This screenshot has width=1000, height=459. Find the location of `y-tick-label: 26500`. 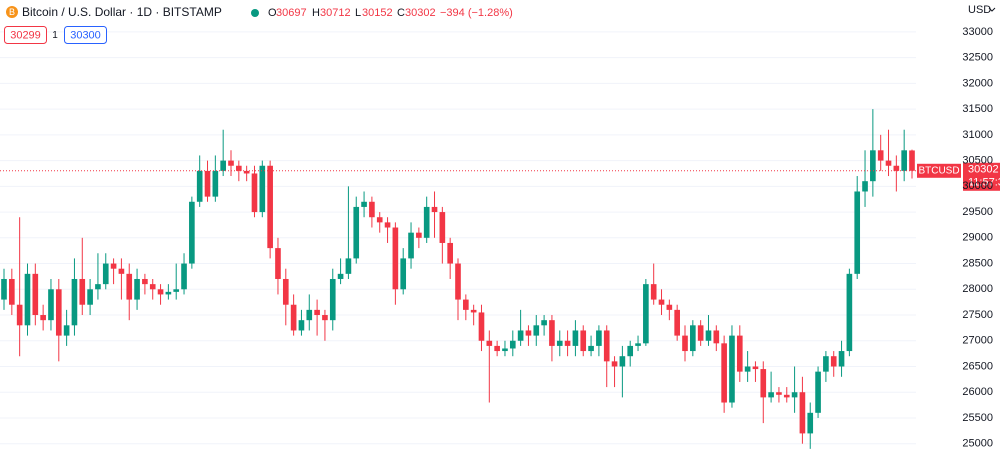

y-tick-label: 26500 is located at coordinates (977, 366).